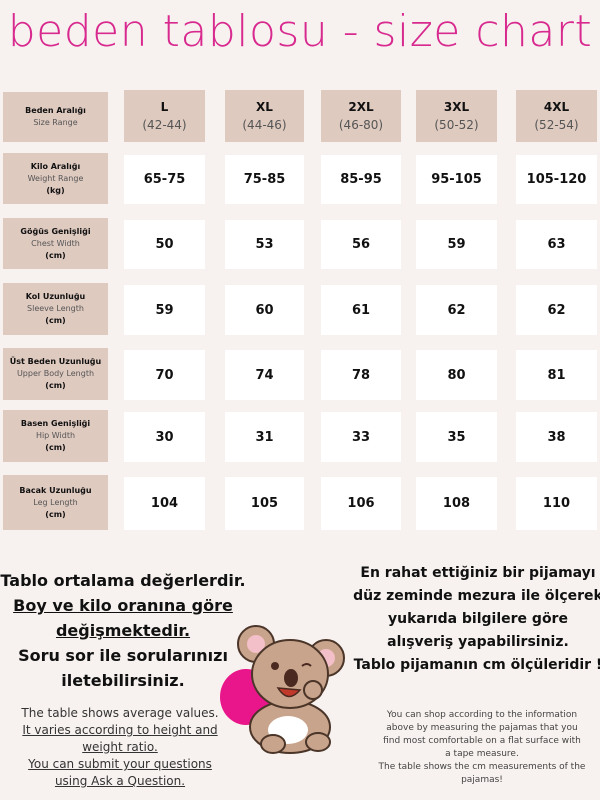 Image resolution: width=600 pixels, height=800 pixels. I want to click on label-tr: Üst Beden Uzunluğu, so click(55, 361).